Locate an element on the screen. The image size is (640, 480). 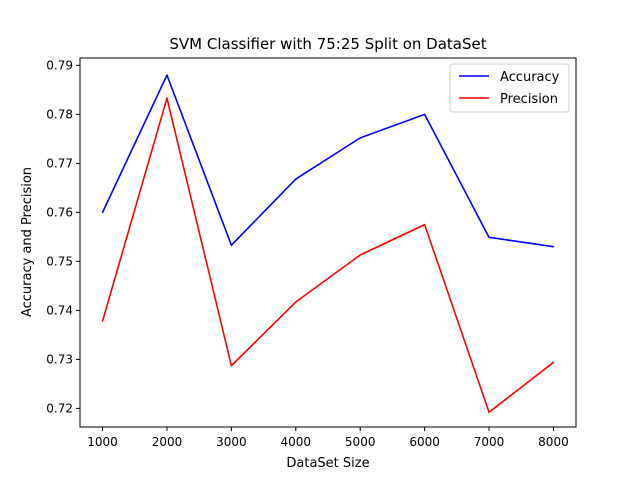
legend-label-precision: Precision is located at coordinates (529, 99).